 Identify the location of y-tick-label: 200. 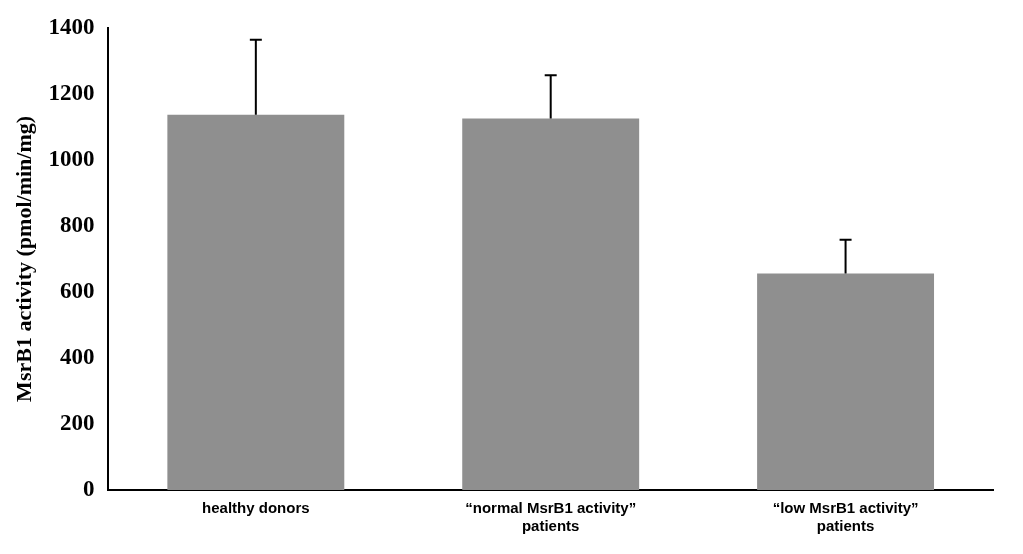
(77, 422).